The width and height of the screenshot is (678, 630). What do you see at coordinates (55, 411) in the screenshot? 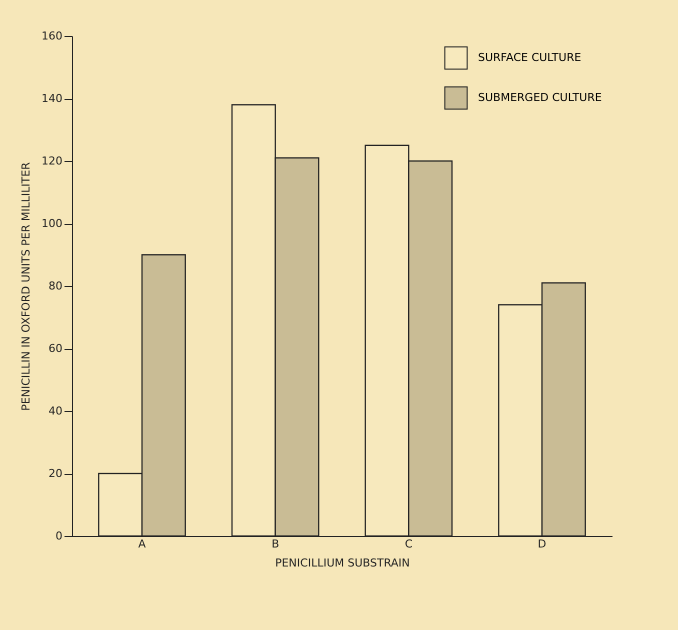
I see `y-tick-label: 40` at bounding box center [55, 411].